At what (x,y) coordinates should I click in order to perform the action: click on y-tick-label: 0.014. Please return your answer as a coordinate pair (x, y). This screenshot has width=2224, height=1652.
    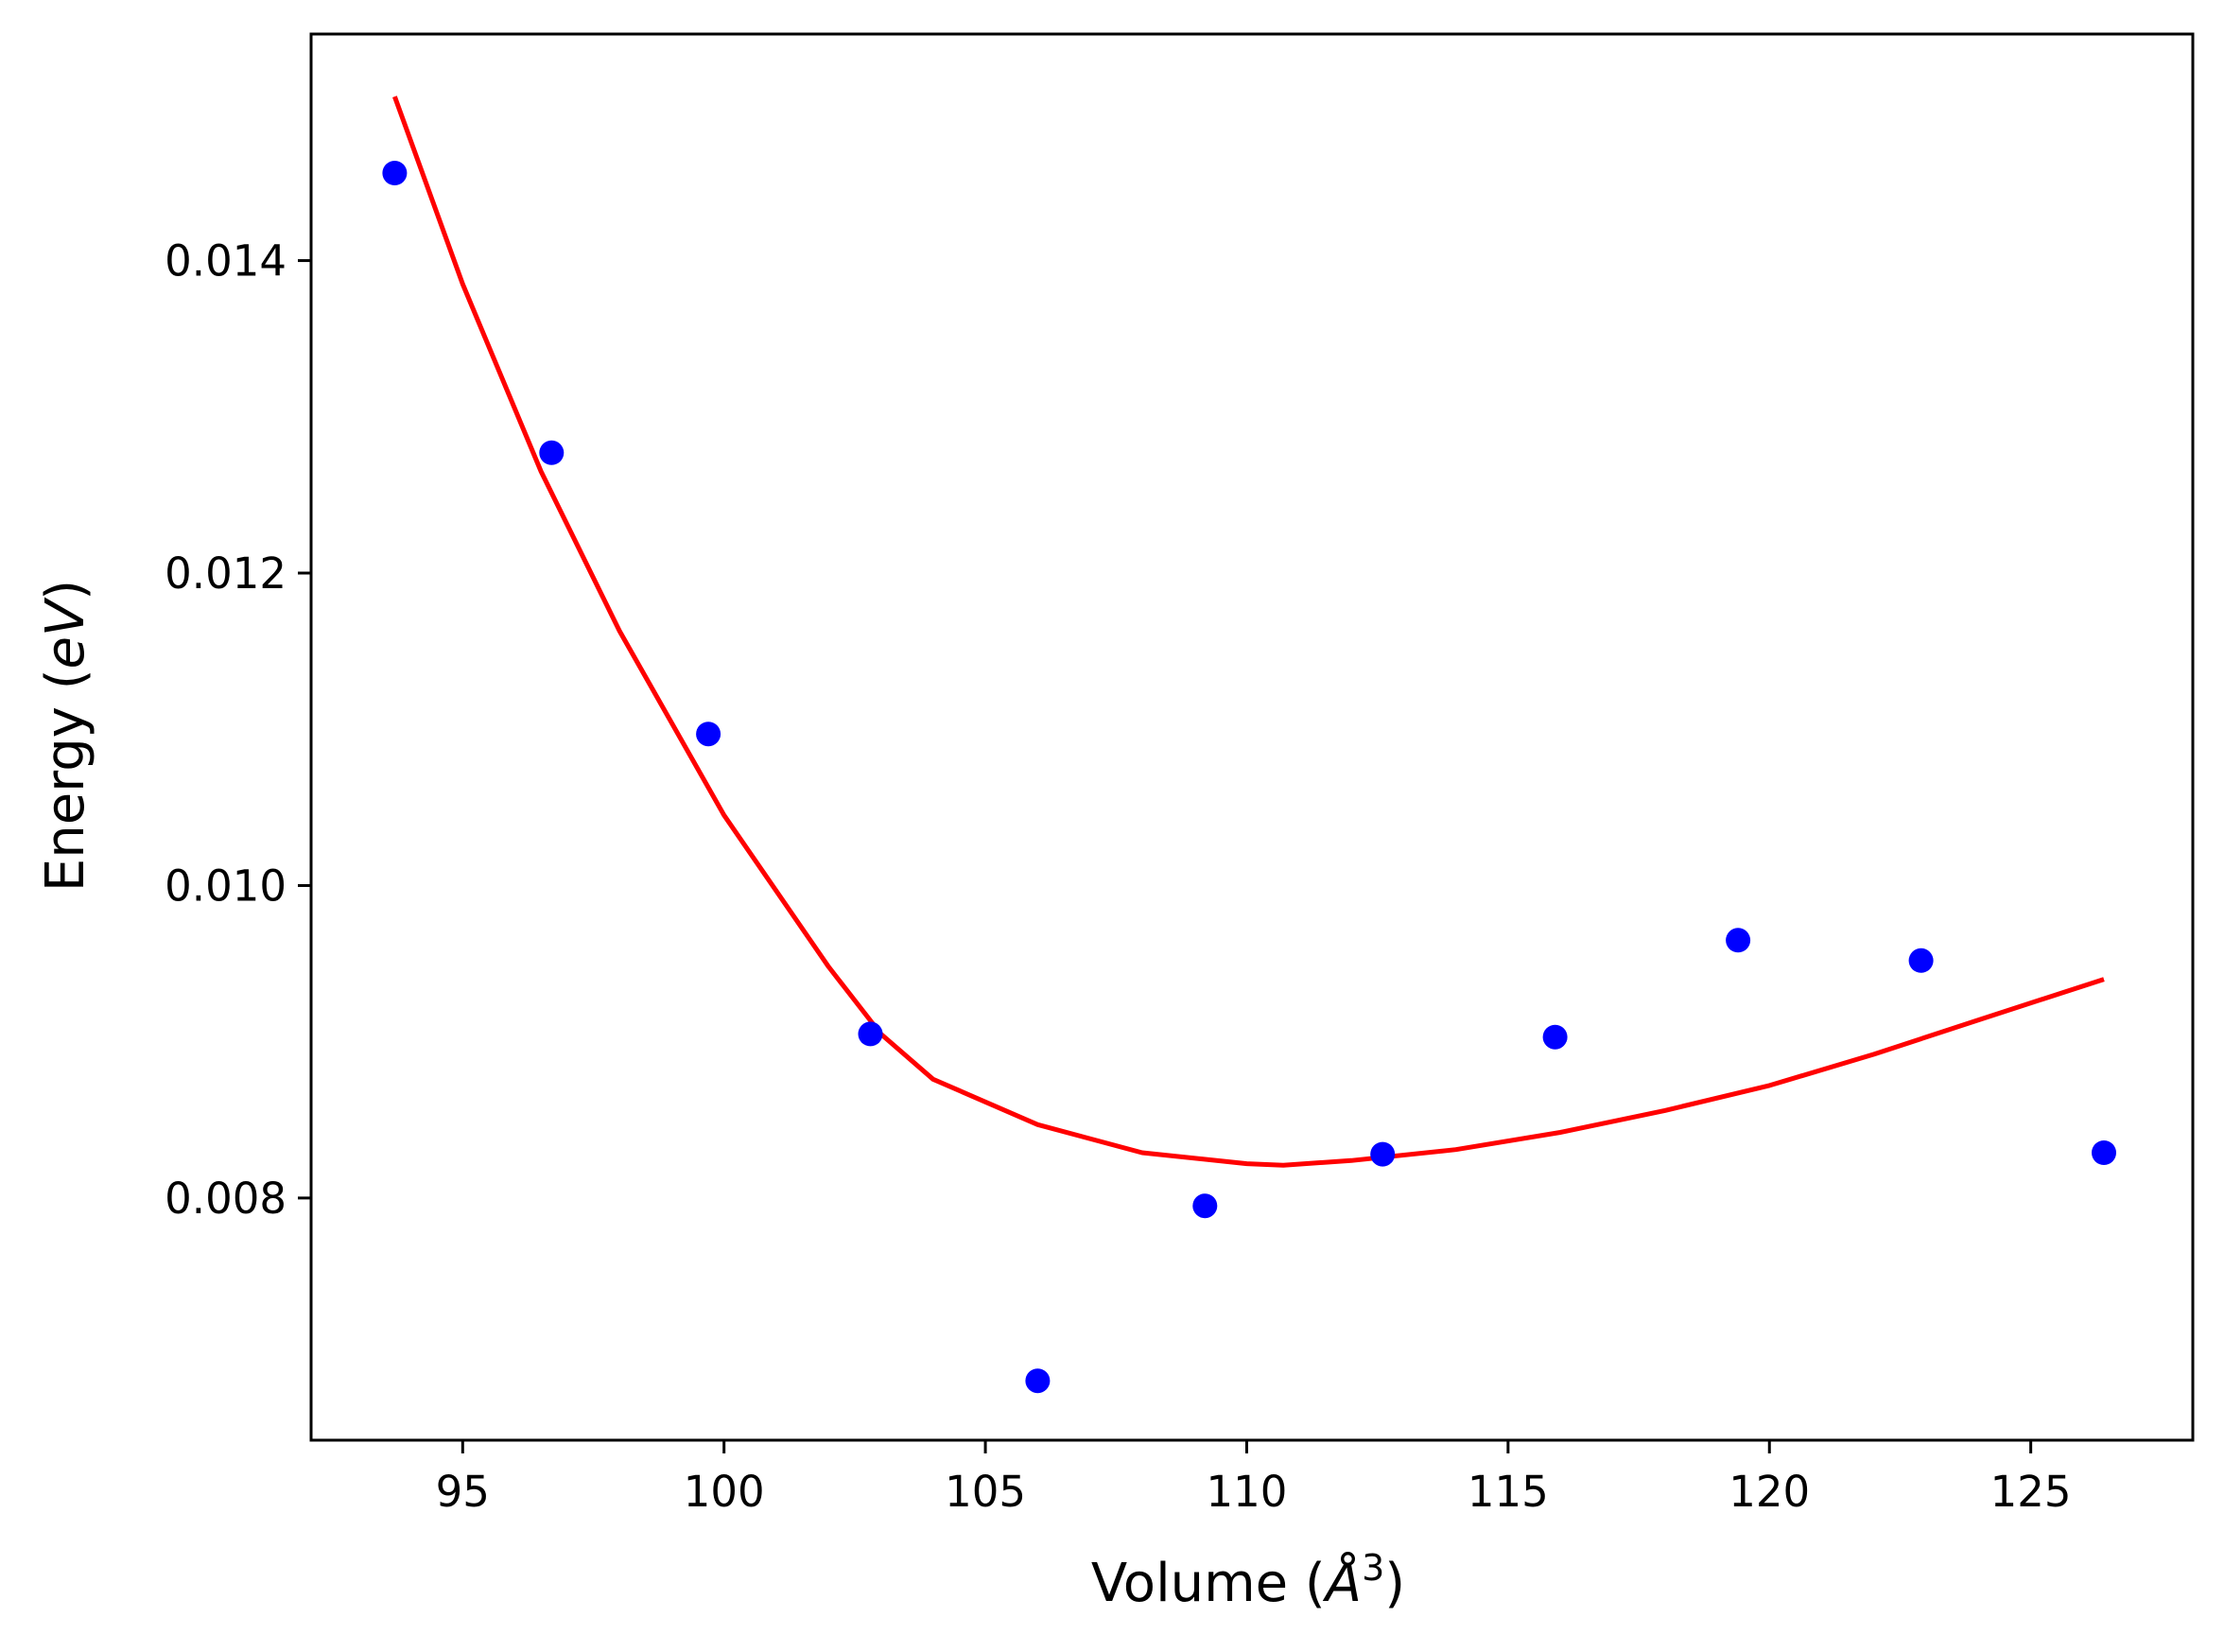
    Looking at the image, I should click on (226, 261).